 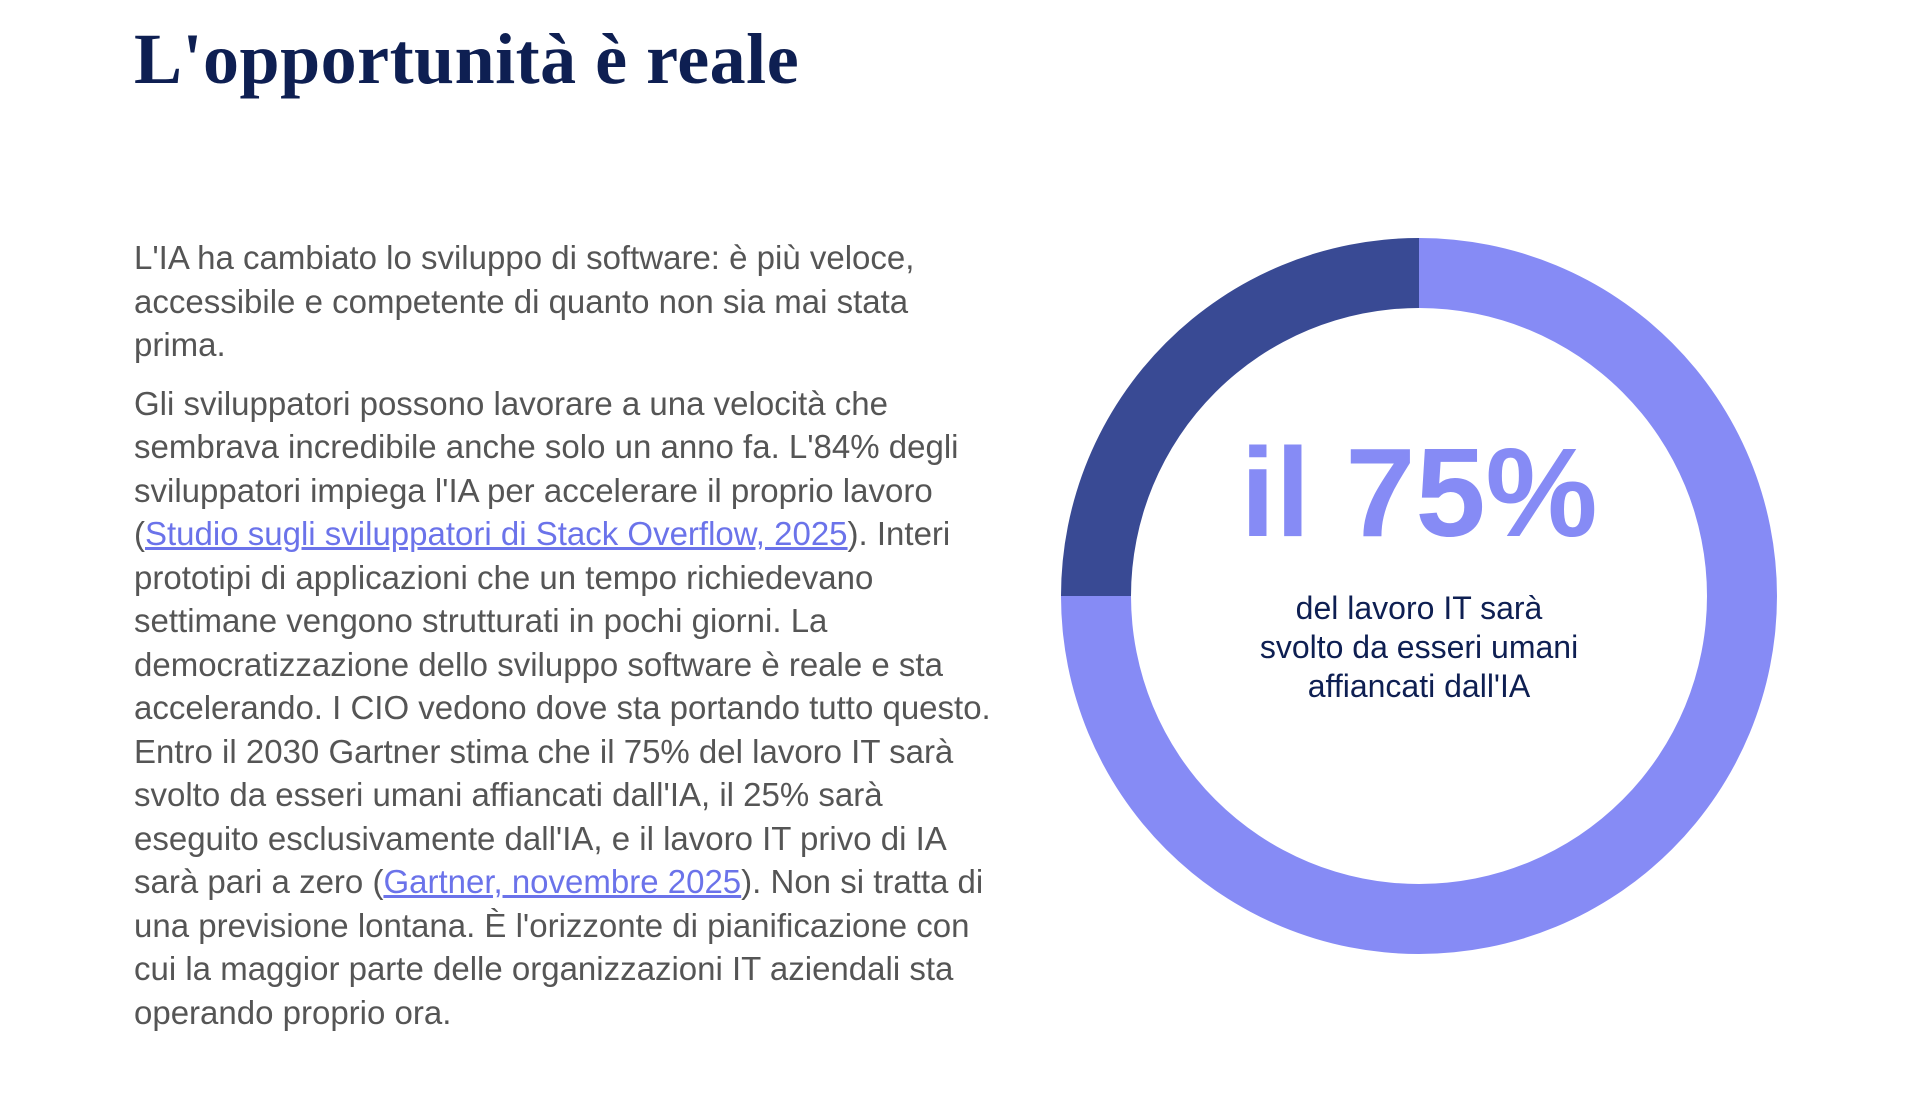 What do you see at coordinates (1419, 647) in the screenshot?
I see `caption-line: svolto da esseri umani` at bounding box center [1419, 647].